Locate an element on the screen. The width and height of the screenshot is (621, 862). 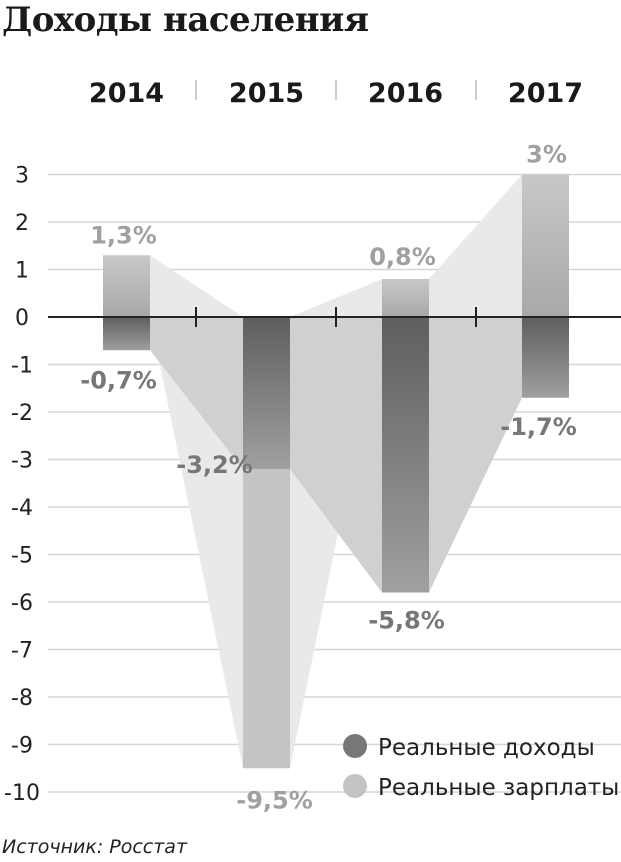
data-label-wages: 1,3% is located at coordinates (123, 235).